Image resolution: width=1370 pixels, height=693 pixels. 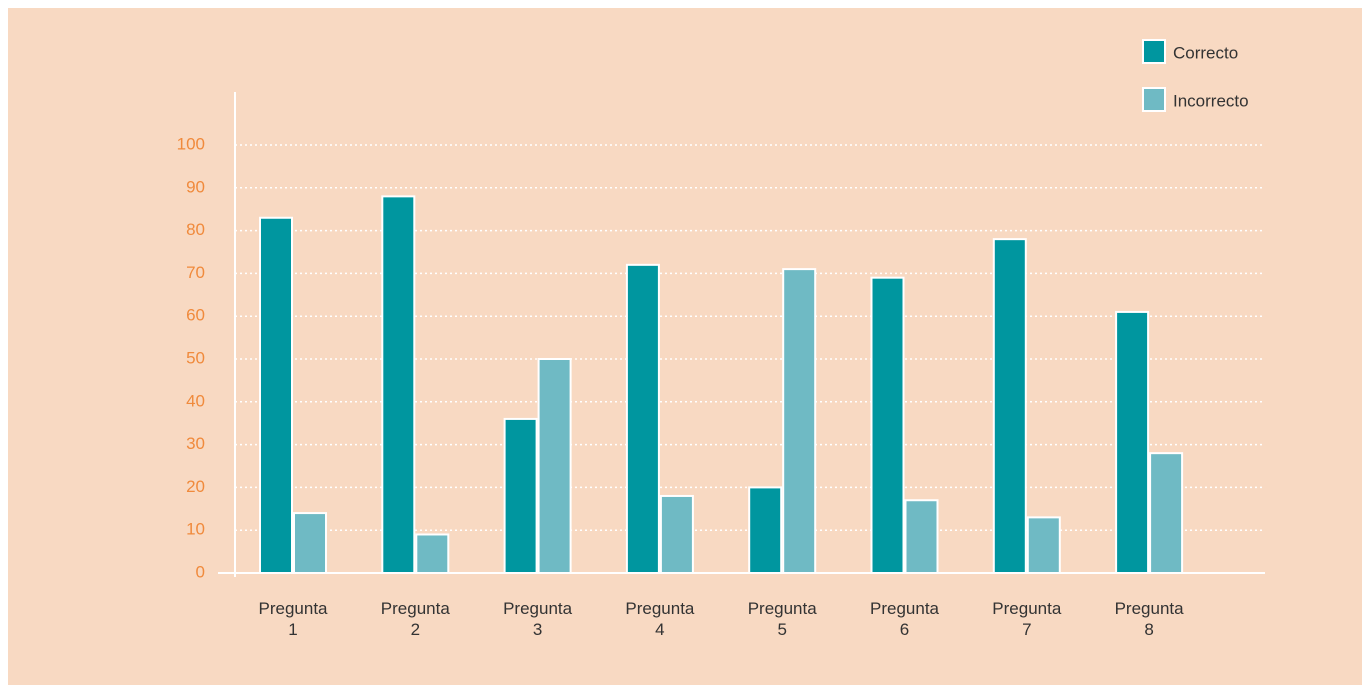 I want to click on legend-label: Correcto, so click(x=1205, y=52).